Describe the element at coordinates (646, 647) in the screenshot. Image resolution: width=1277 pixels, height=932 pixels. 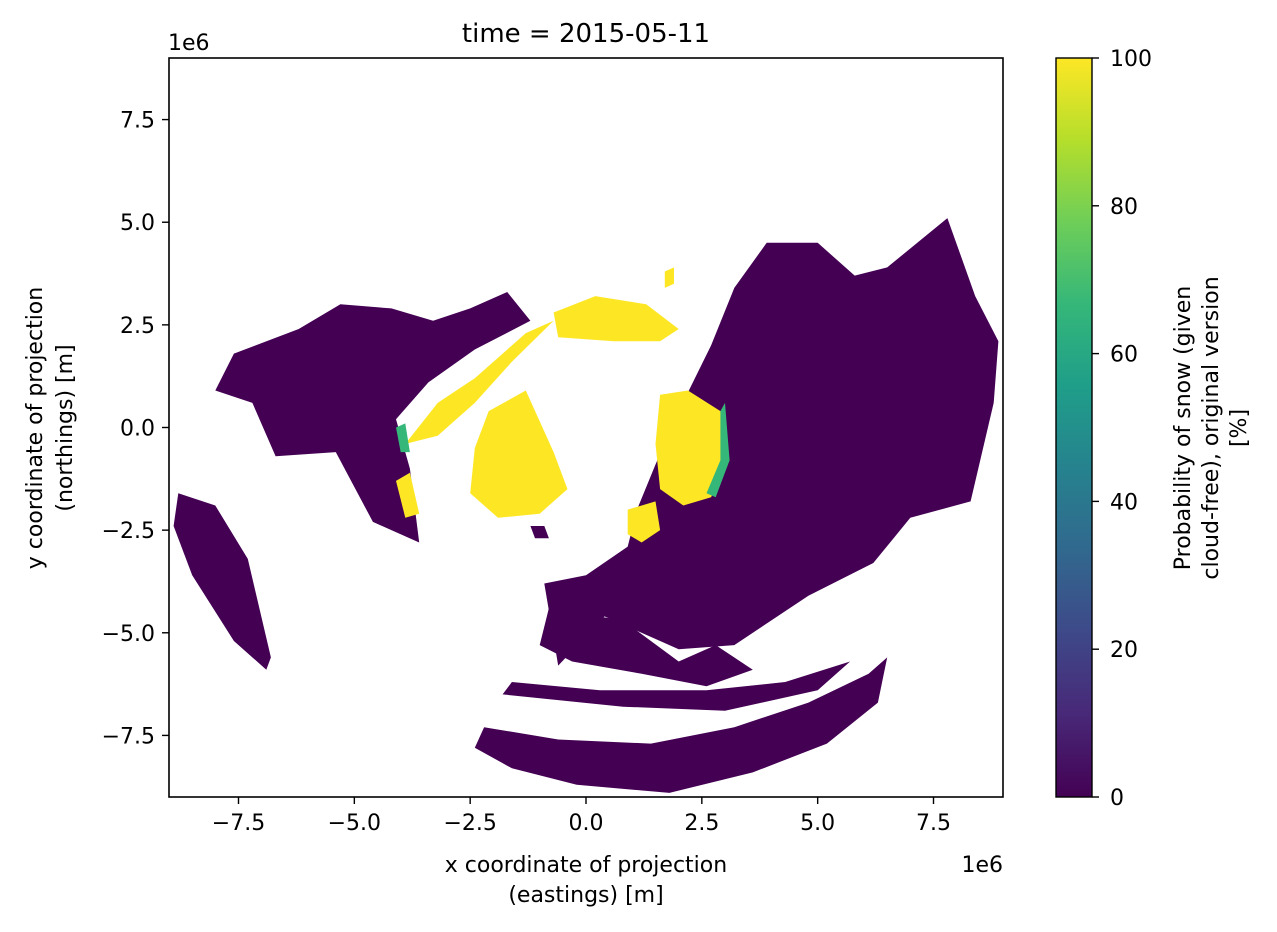
I see `europe-south-land` at that location.